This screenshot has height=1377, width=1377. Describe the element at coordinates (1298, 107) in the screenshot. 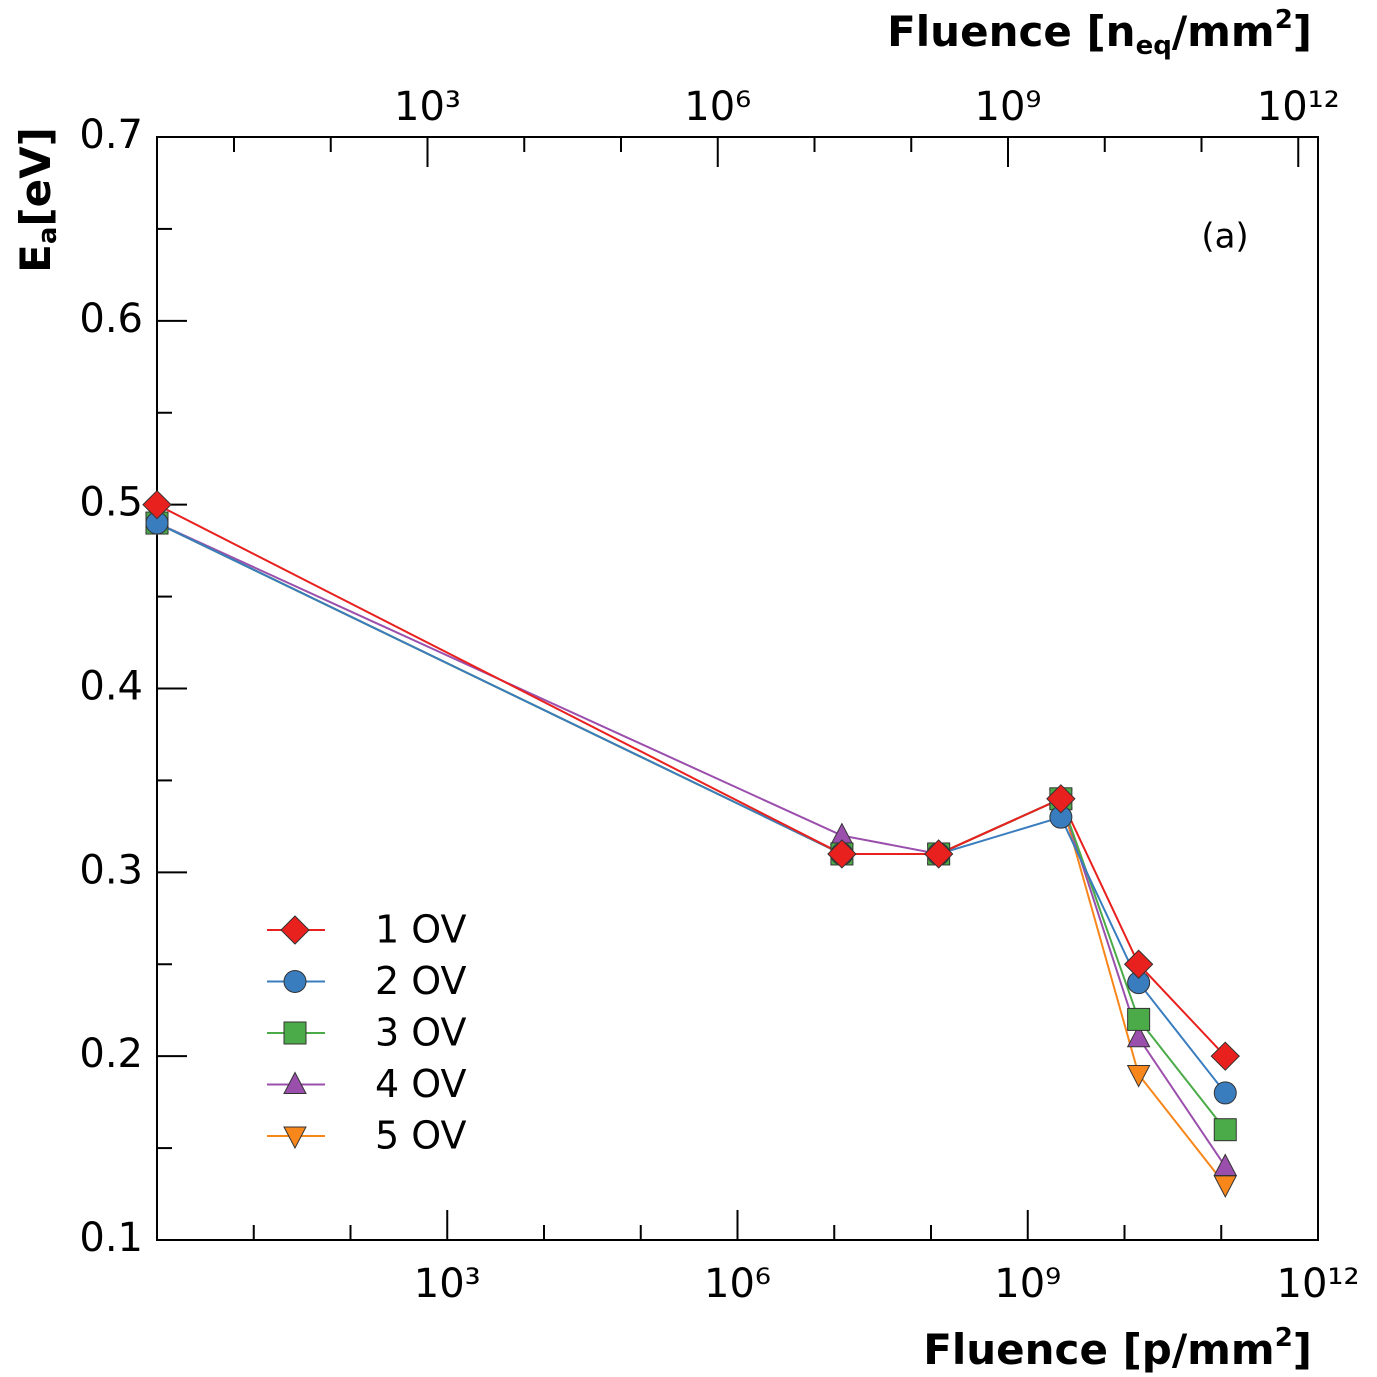

I see `x2-tick-label: 10¹²` at that location.